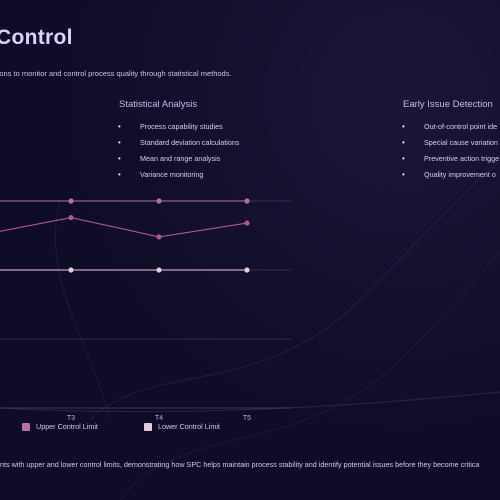 This screenshot has width=500, height=500. What do you see at coordinates (158, 104) in the screenshot?
I see `section-heading-statistical-analysis: Statistical Analysis` at bounding box center [158, 104].